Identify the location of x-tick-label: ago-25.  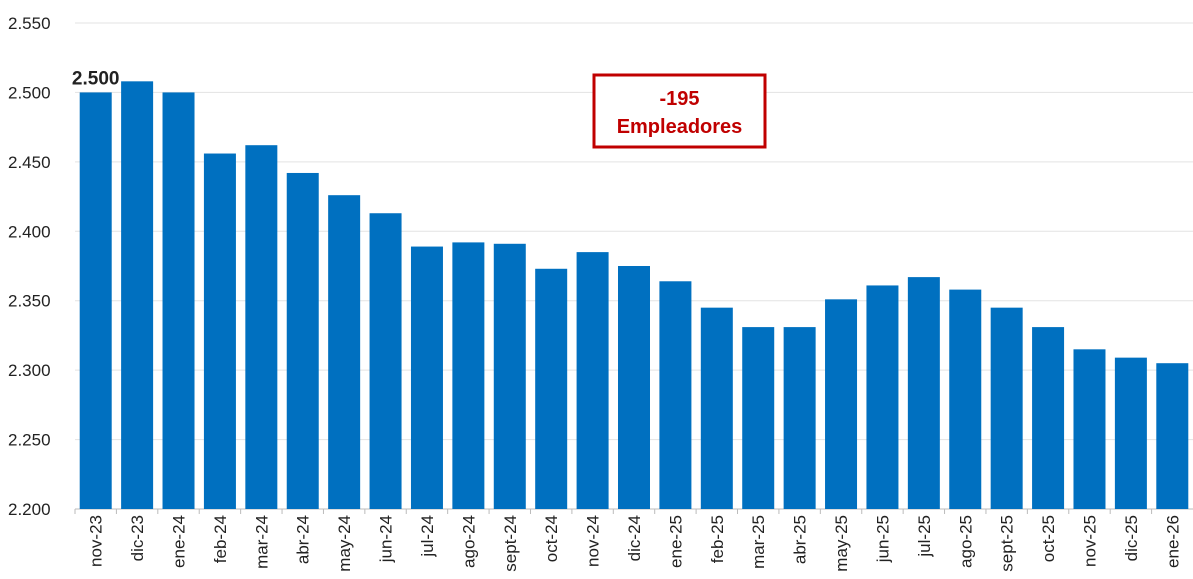
(965, 541).